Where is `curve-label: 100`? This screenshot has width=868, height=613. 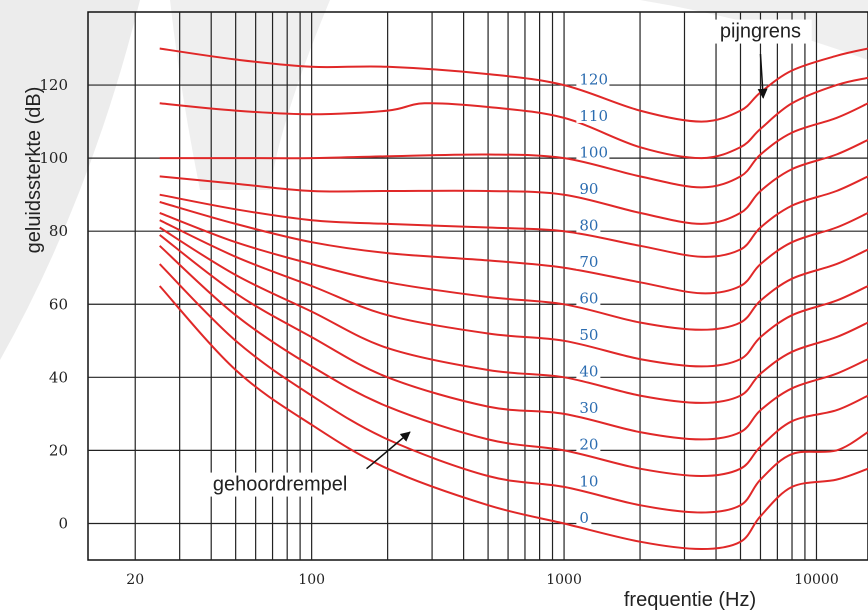 curve-label: 100 is located at coordinates (593, 152).